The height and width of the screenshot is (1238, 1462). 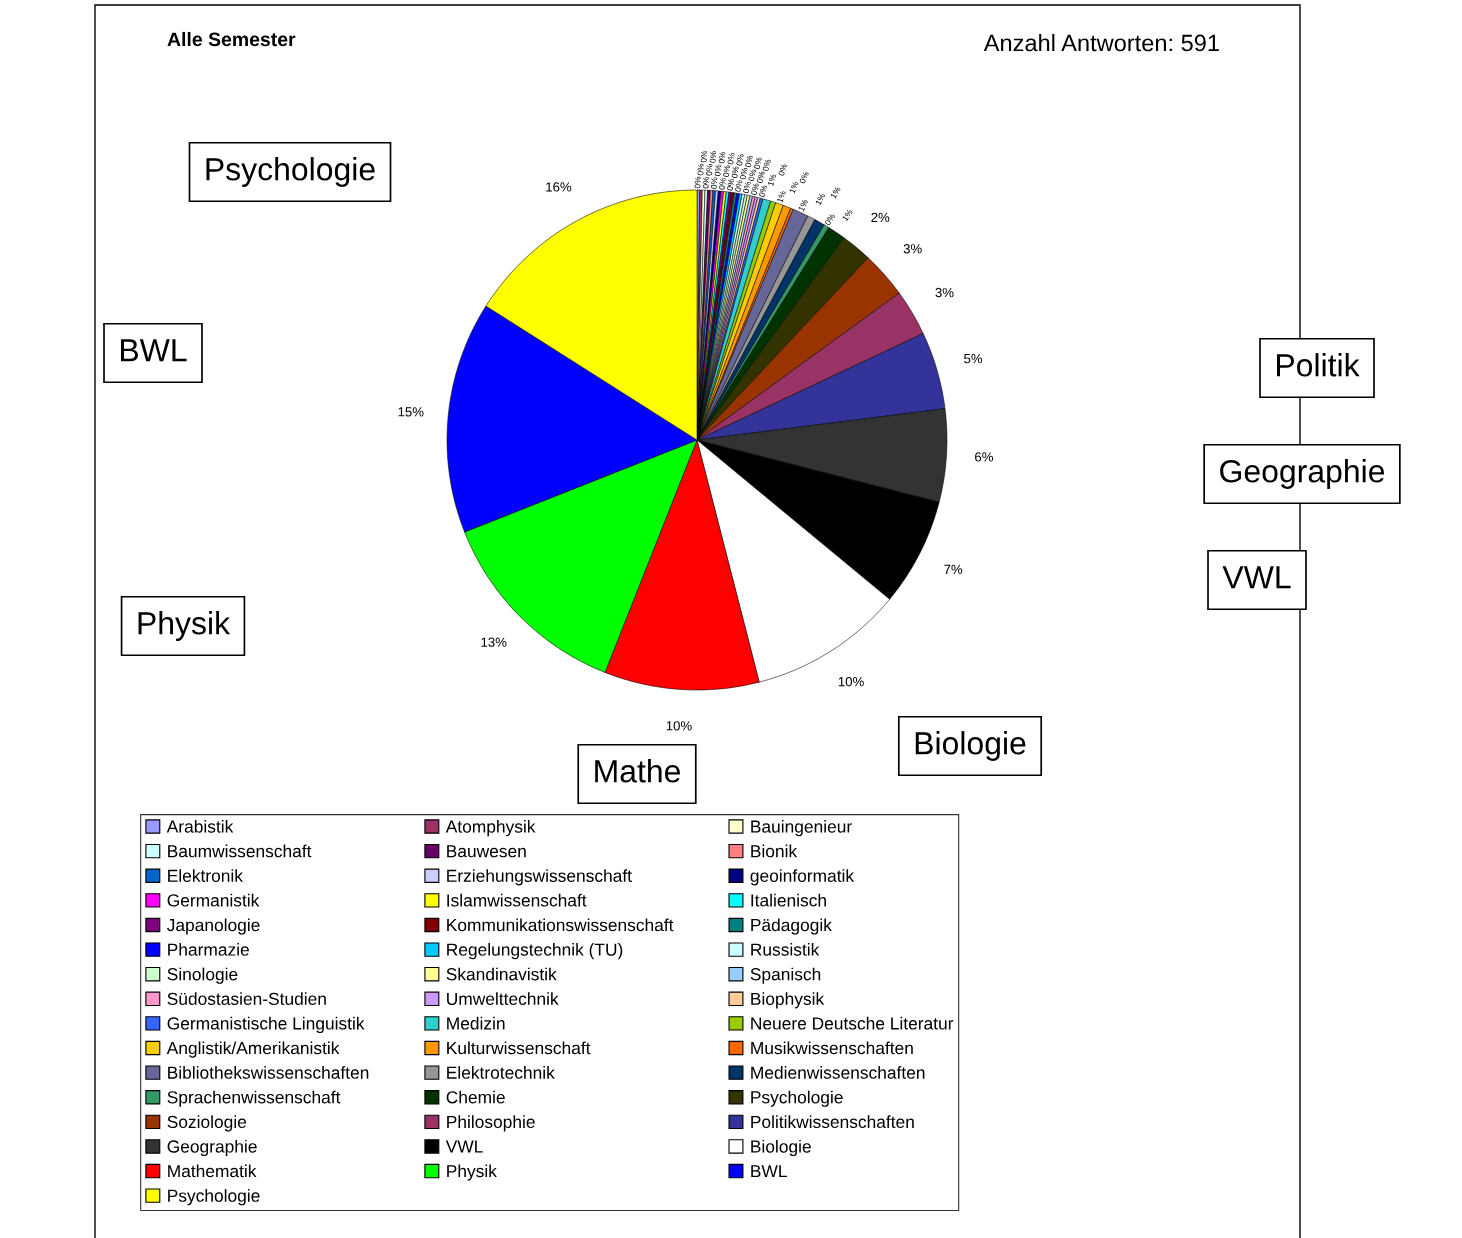 I want to click on legend-label: Regelungstechnik (TU), so click(x=535, y=951).